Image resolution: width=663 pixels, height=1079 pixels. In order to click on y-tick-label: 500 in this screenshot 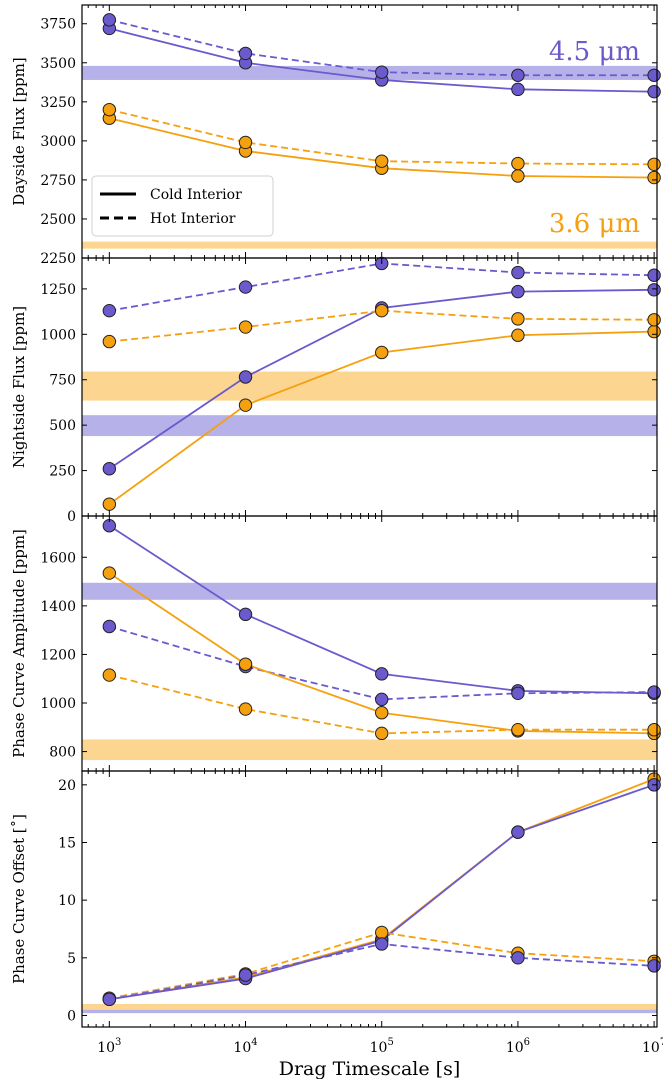, I will do `click(62, 426)`.